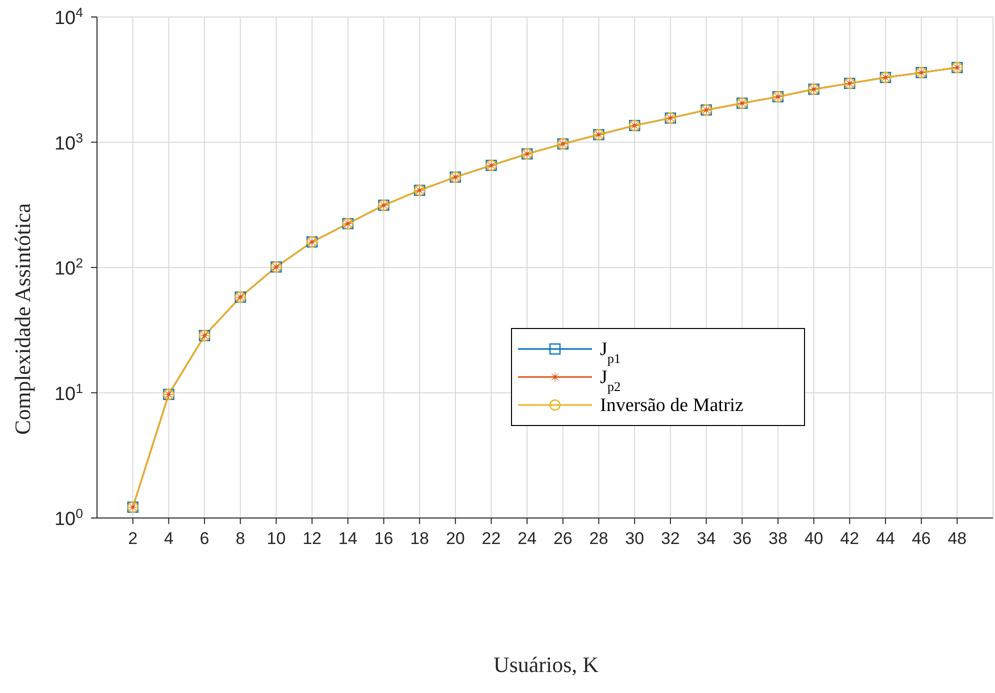 The width and height of the screenshot is (995, 693). What do you see at coordinates (133, 538) in the screenshot?
I see `x-tick-label: 2` at bounding box center [133, 538].